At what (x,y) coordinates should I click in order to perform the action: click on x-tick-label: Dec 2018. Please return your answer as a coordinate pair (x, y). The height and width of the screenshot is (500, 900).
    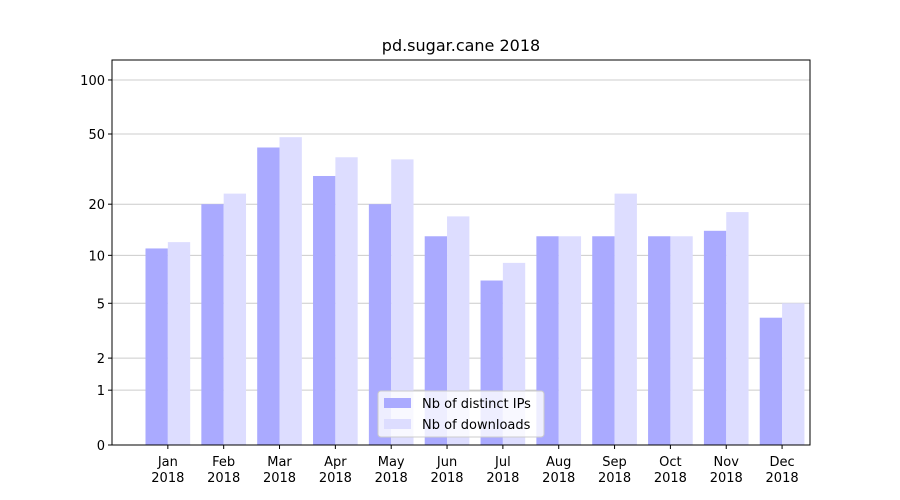
    Looking at the image, I should click on (782, 470).